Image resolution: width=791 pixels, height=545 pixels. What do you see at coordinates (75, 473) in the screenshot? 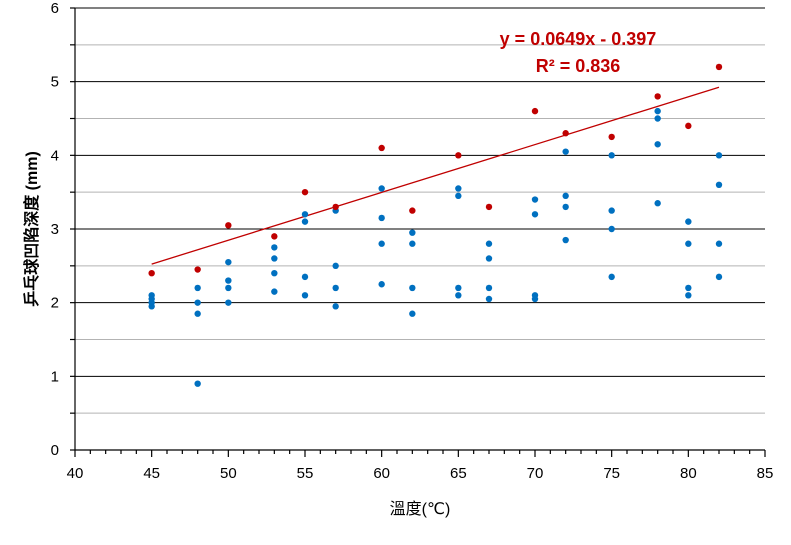
I see `x-tick-label: 40` at bounding box center [75, 473].